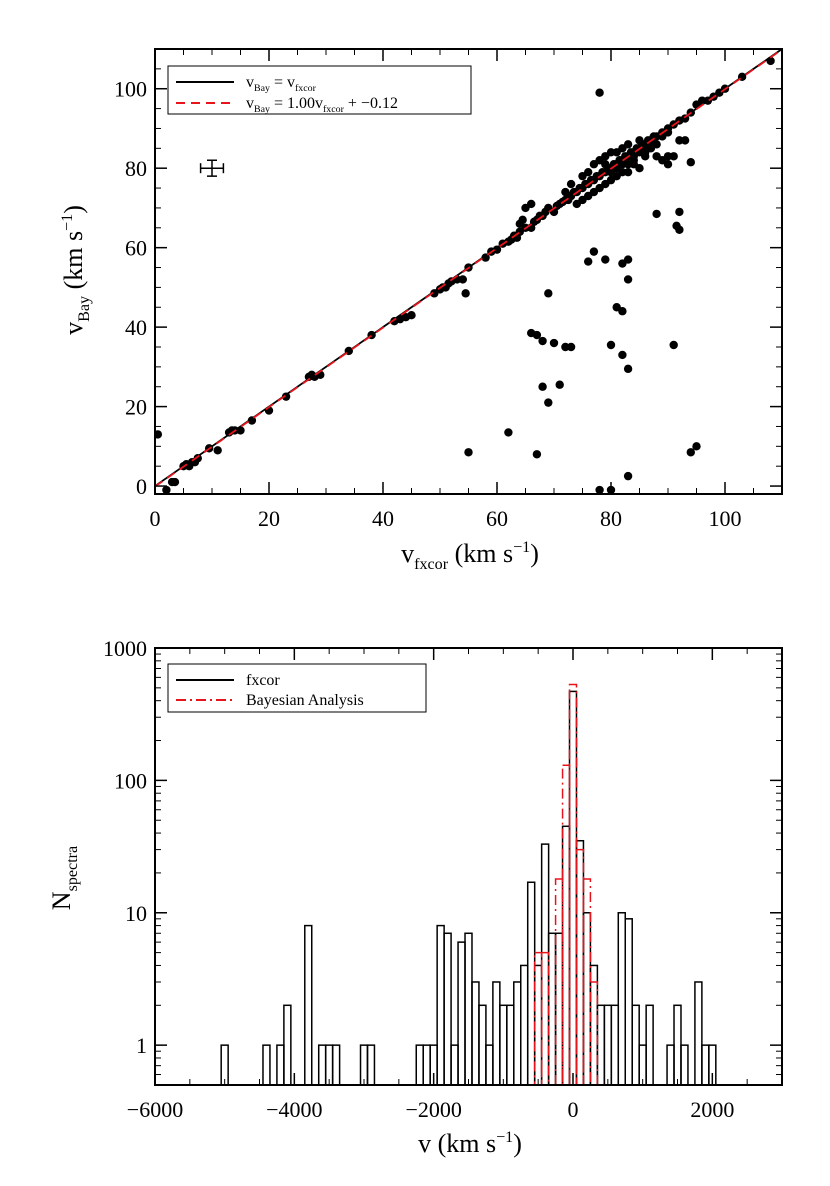 The image size is (830, 1186). What do you see at coordinates (125, 648) in the screenshot?
I see `histogram-y-tick-label: 1000` at bounding box center [125, 648].